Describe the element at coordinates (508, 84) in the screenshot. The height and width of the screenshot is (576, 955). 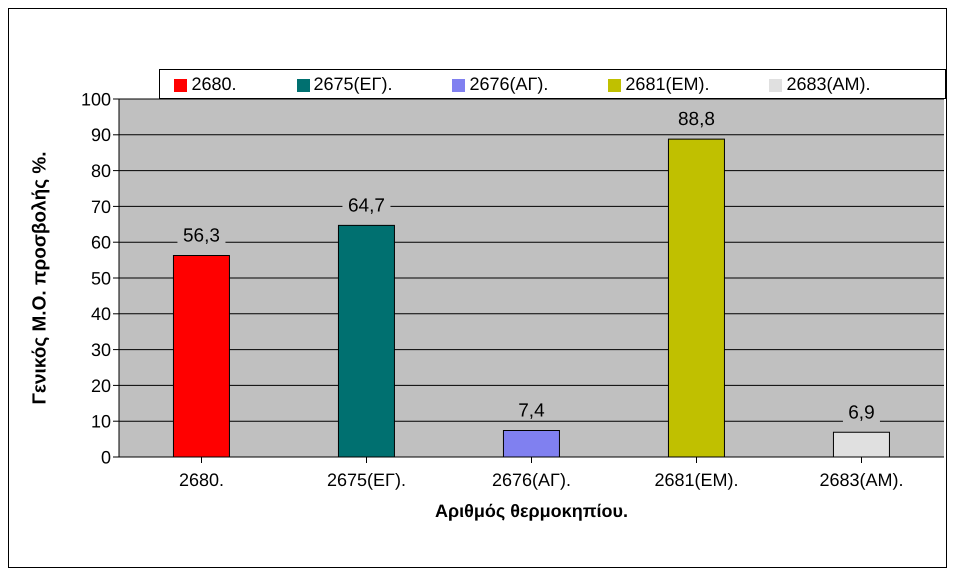
I see `legend-label: 2676(ΑΓ).` at that location.